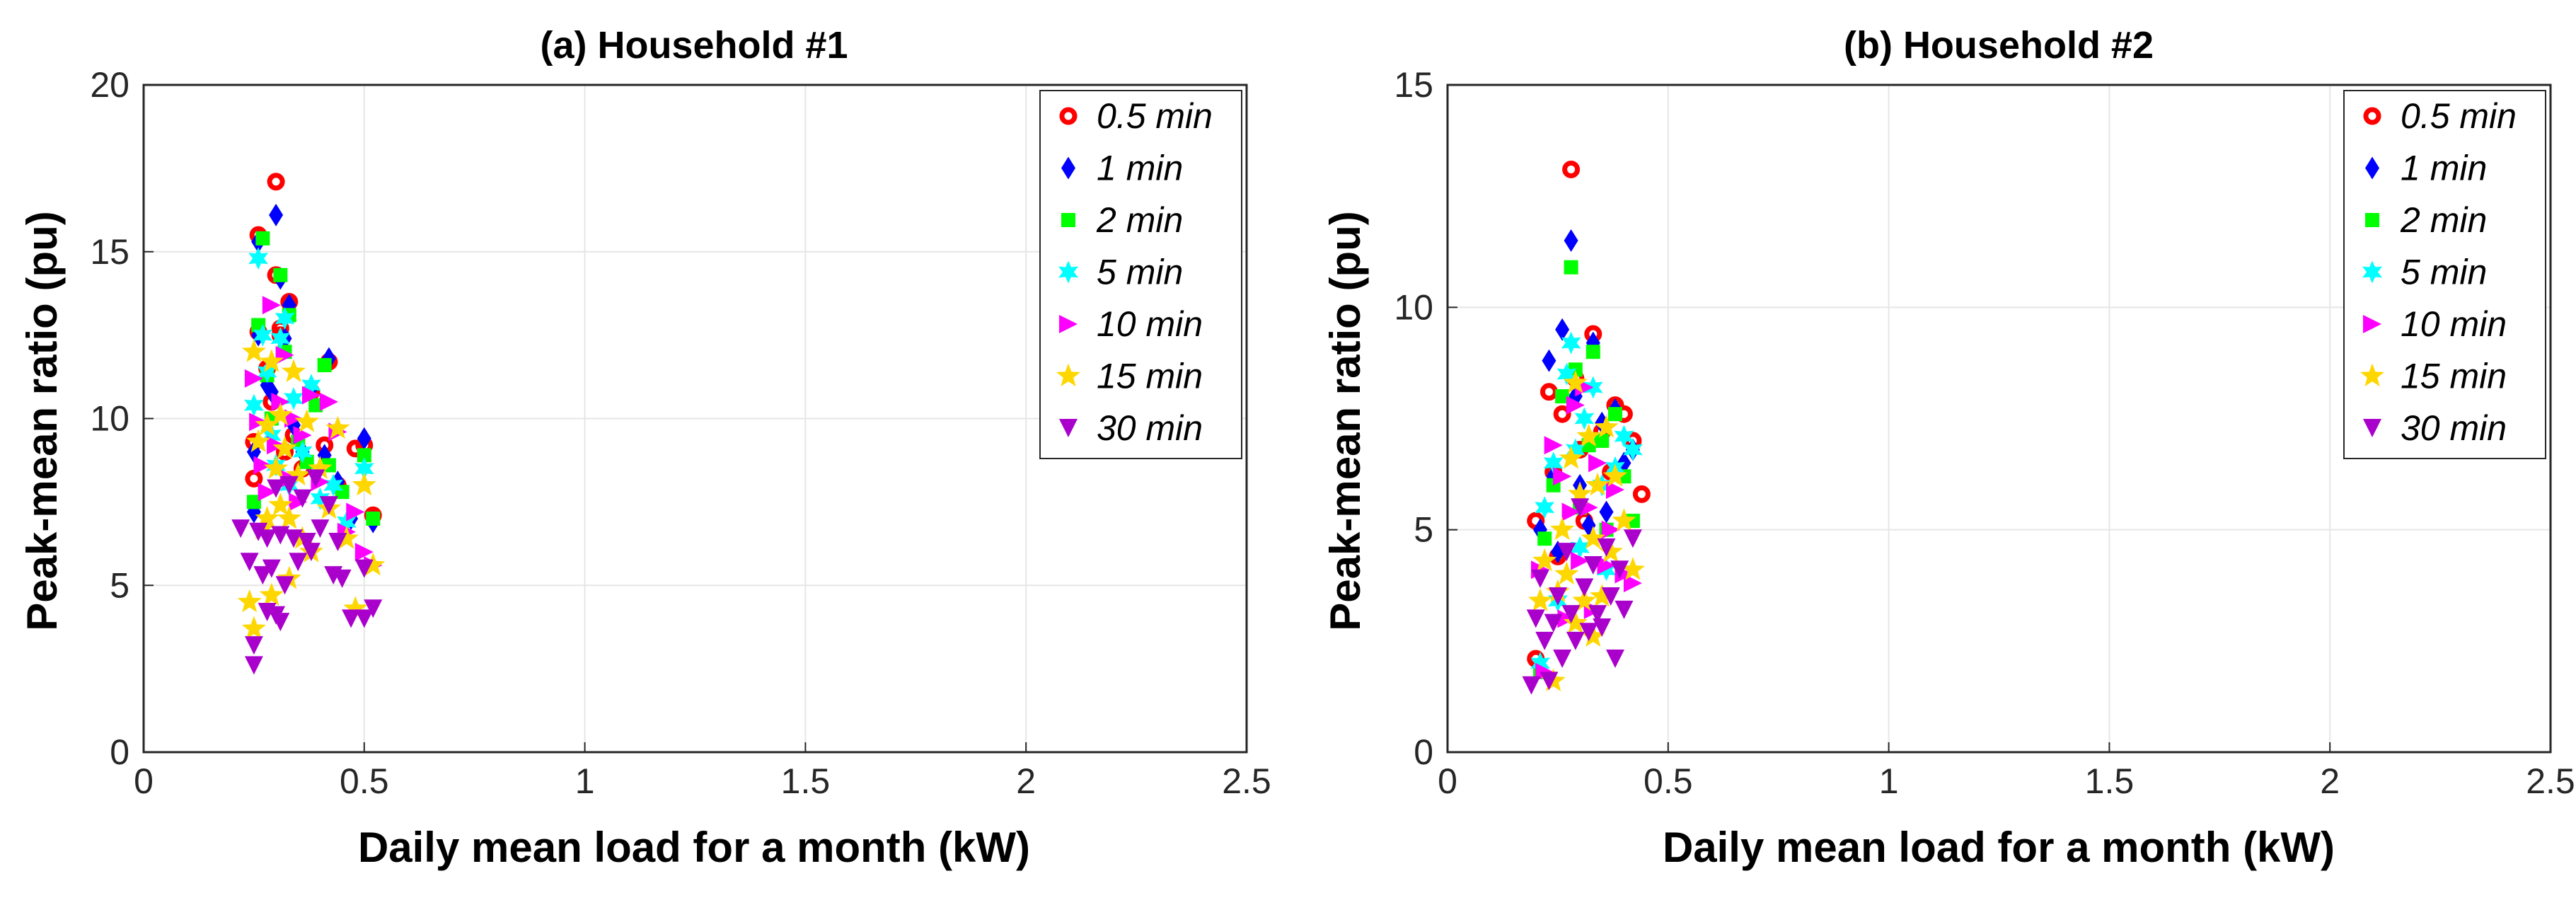 The height and width of the screenshot is (905, 2576). Describe the element at coordinates (1026, 781) in the screenshot. I see `x-tick-label: 2` at that location.